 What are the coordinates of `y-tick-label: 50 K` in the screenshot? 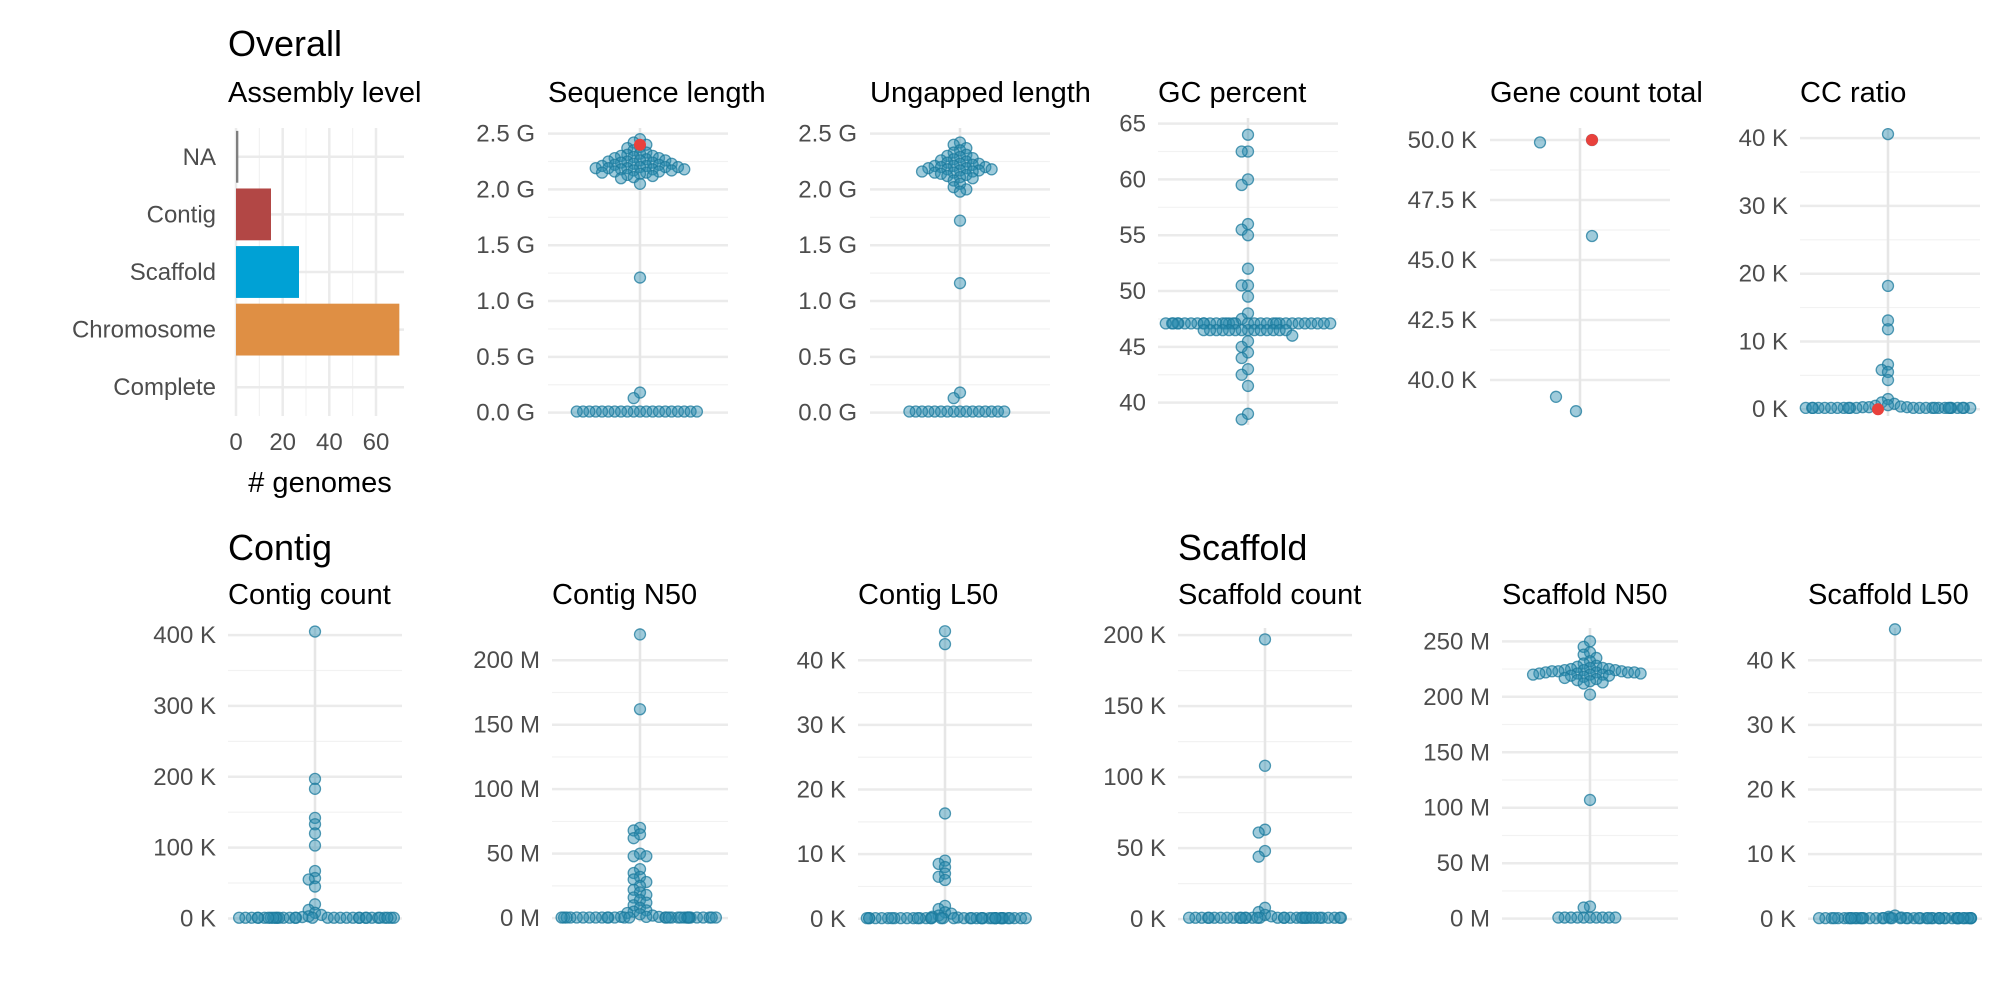 It's located at (1141, 848).